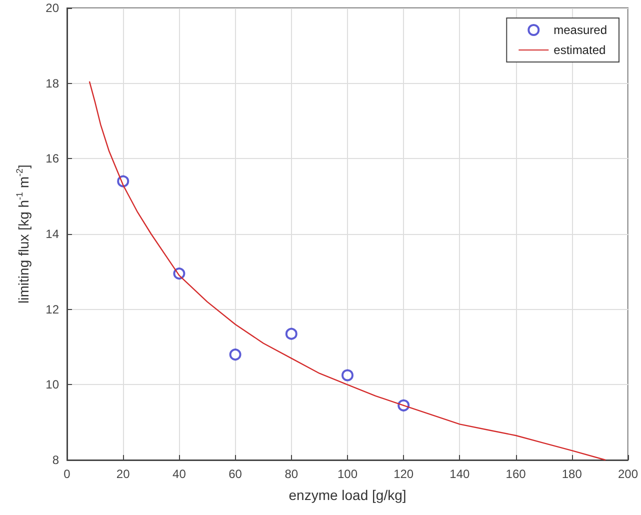 The height and width of the screenshot is (515, 641). What do you see at coordinates (235, 474) in the screenshot?
I see `x-tick-label: 60` at bounding box center [235, 474].